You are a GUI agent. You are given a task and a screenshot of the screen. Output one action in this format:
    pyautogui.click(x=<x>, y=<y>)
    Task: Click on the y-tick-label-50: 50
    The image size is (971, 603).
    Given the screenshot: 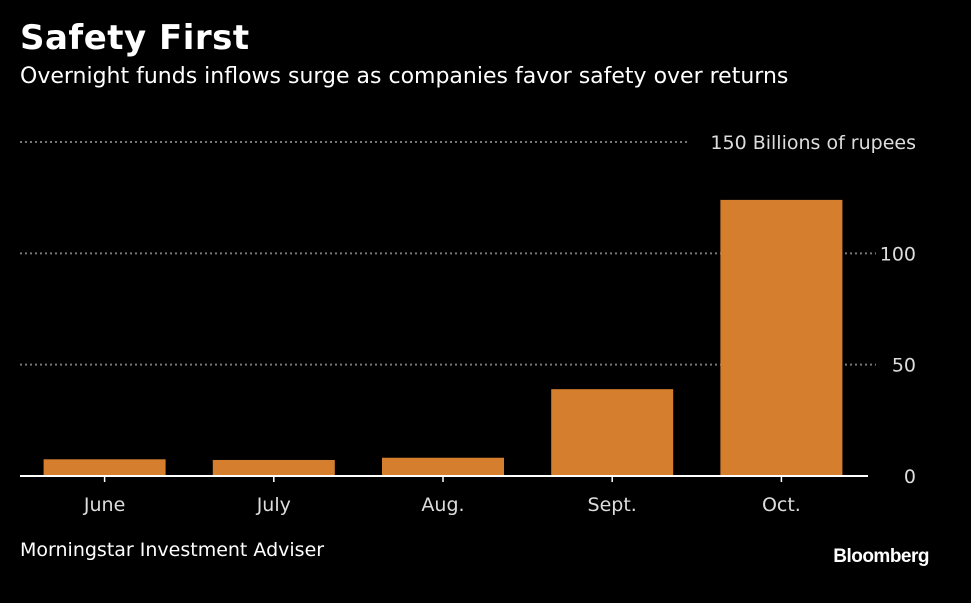 What is the action you would take?
    pyautogui.click(x=904, y=366)
    